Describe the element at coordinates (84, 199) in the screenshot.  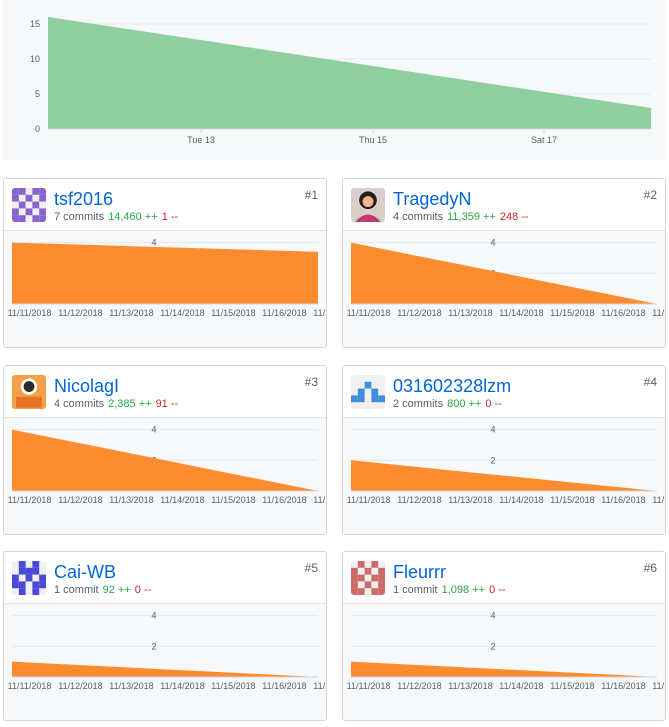
I see `contributor-username-link: tsf2016` at that location.